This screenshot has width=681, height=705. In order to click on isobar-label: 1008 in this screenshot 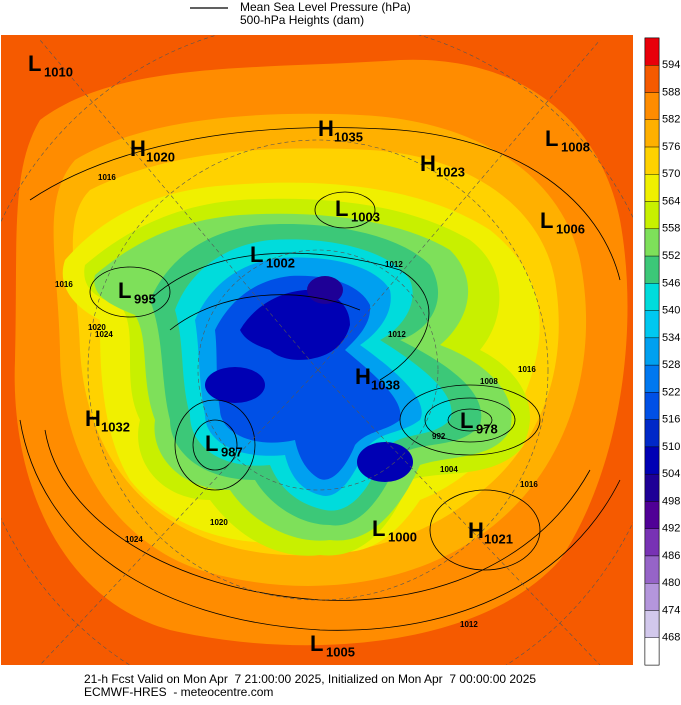, I will do `click(489, 381)`.